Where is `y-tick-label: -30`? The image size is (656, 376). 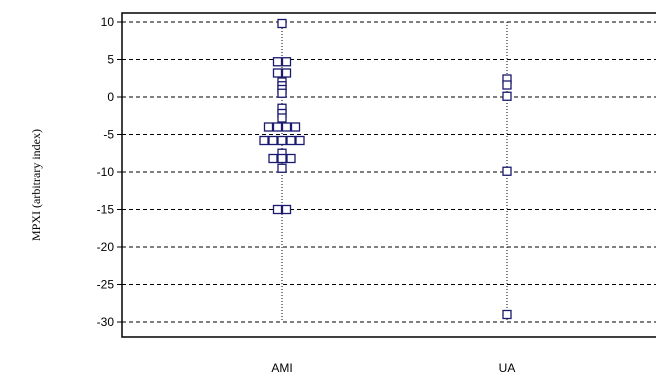 y-tick-label: -30 is located at coordinates (106, 322).